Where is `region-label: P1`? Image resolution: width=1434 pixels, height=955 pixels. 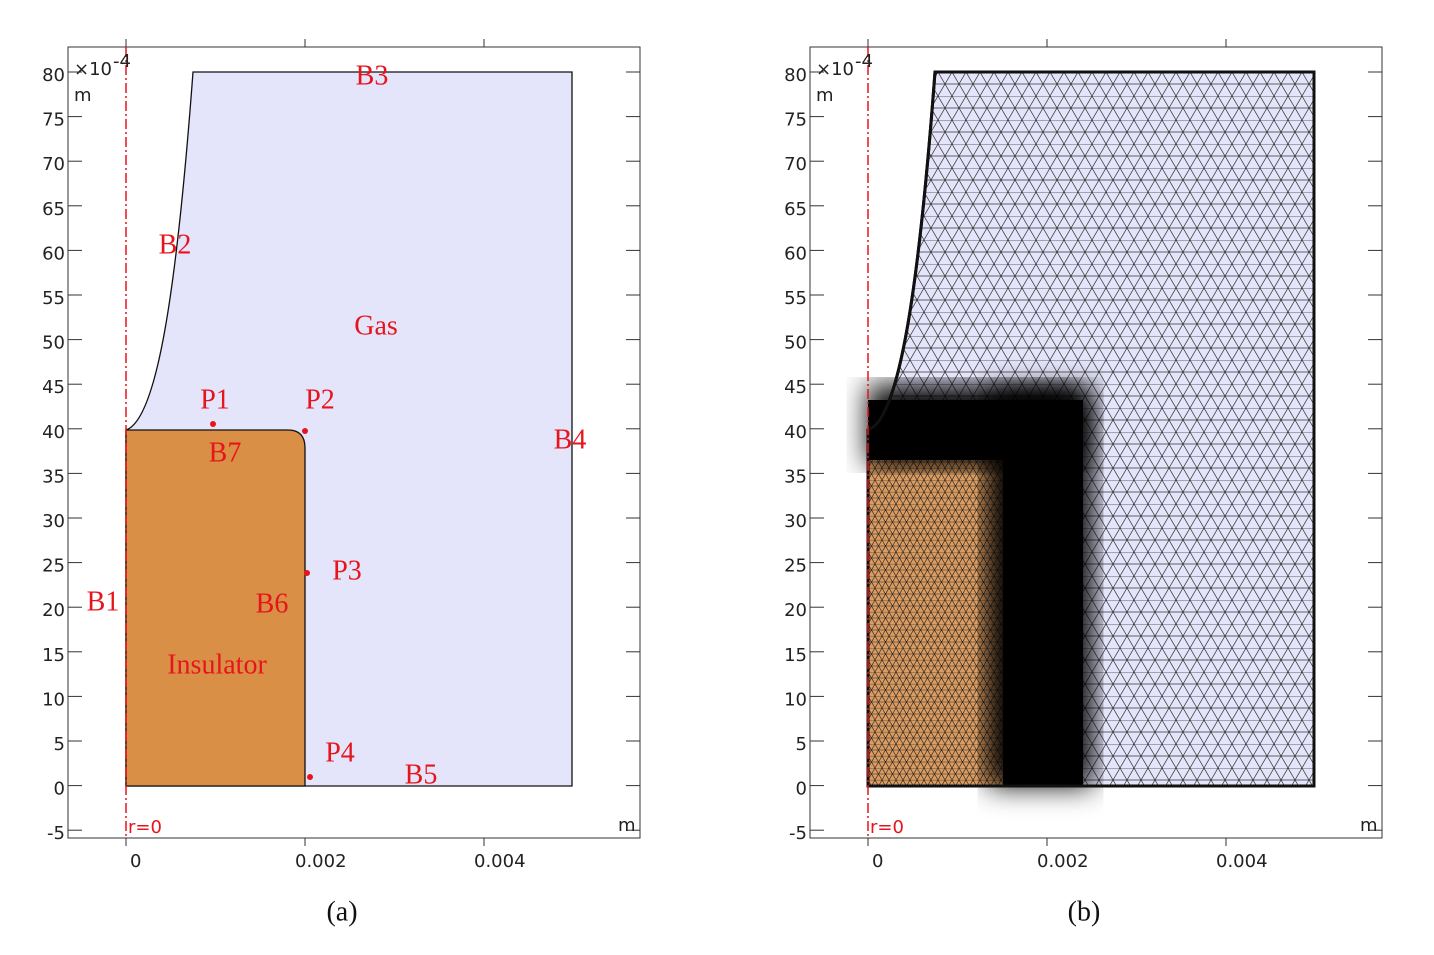
region-label: P1 is located at coordinates (215, 399).